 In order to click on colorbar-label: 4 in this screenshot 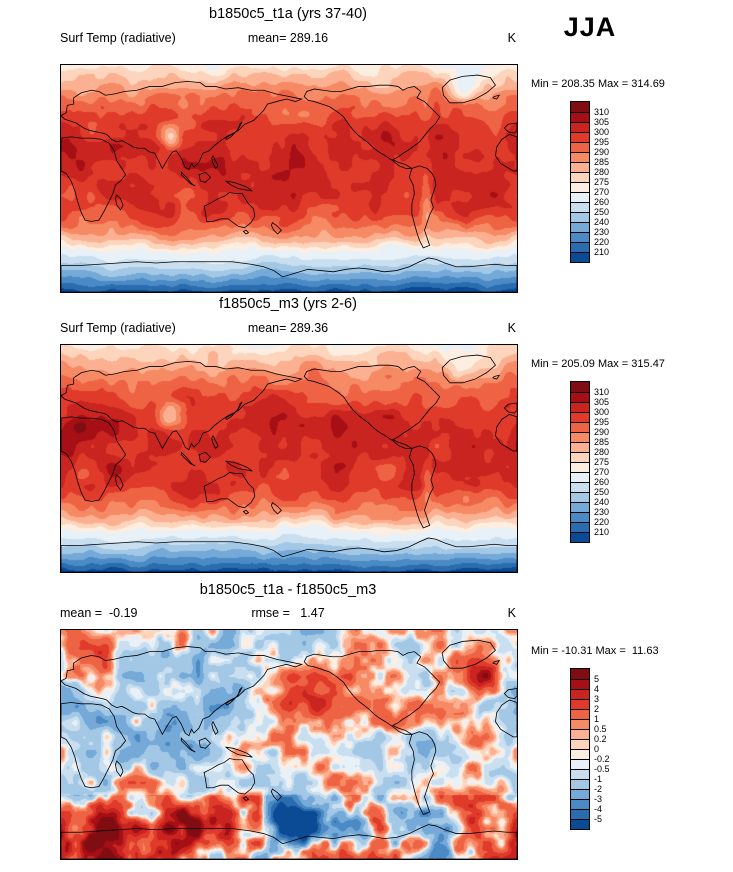, I will do `click(597, 689)`.